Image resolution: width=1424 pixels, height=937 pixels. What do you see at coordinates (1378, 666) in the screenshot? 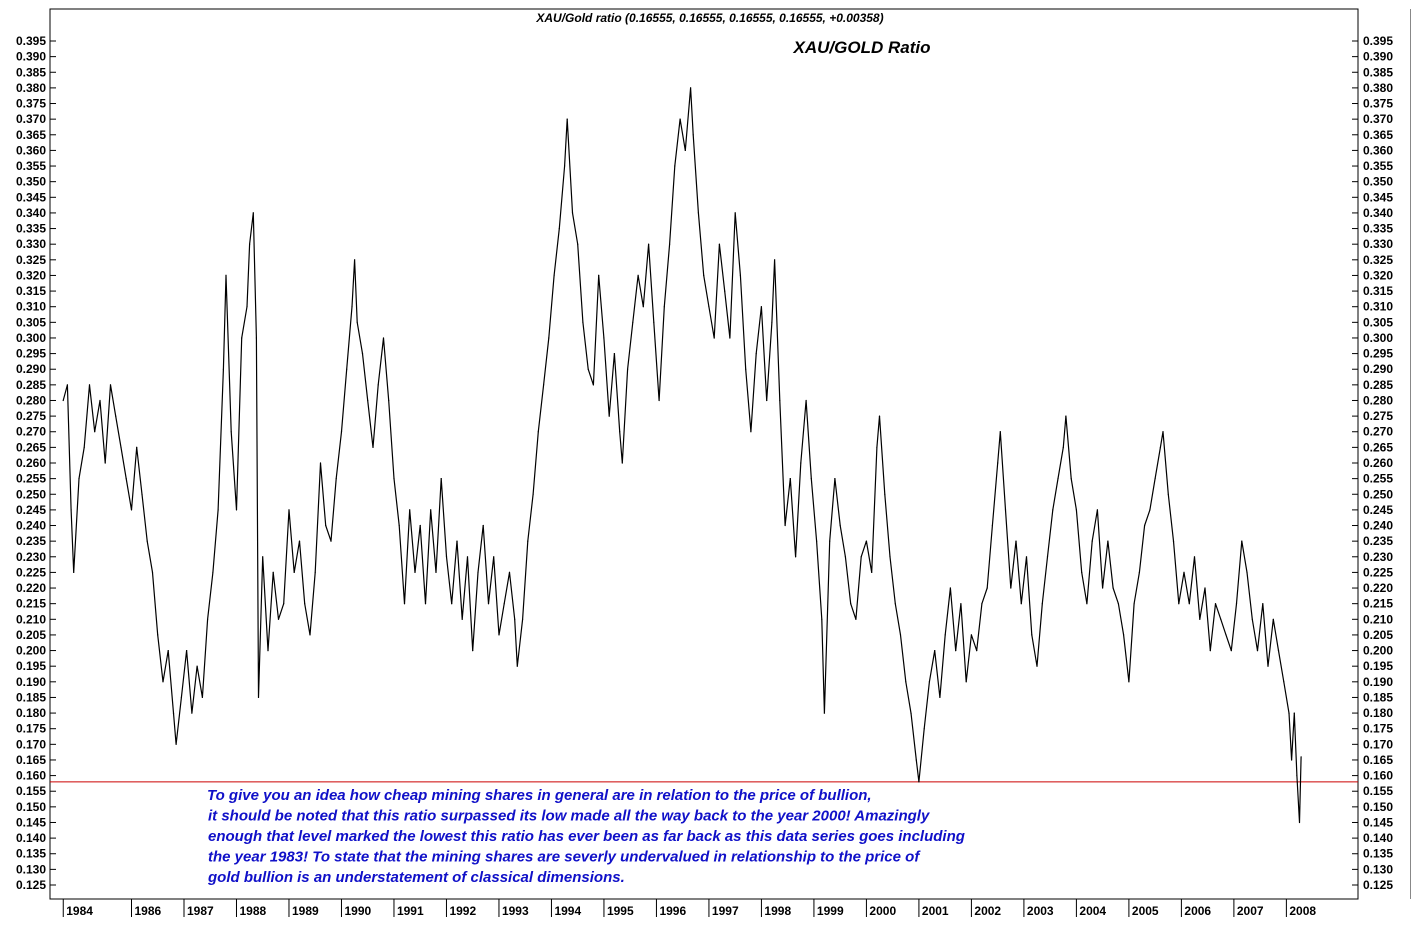
I see `y-tick-label-right: 0.195` at bounding box center [1378, 666].